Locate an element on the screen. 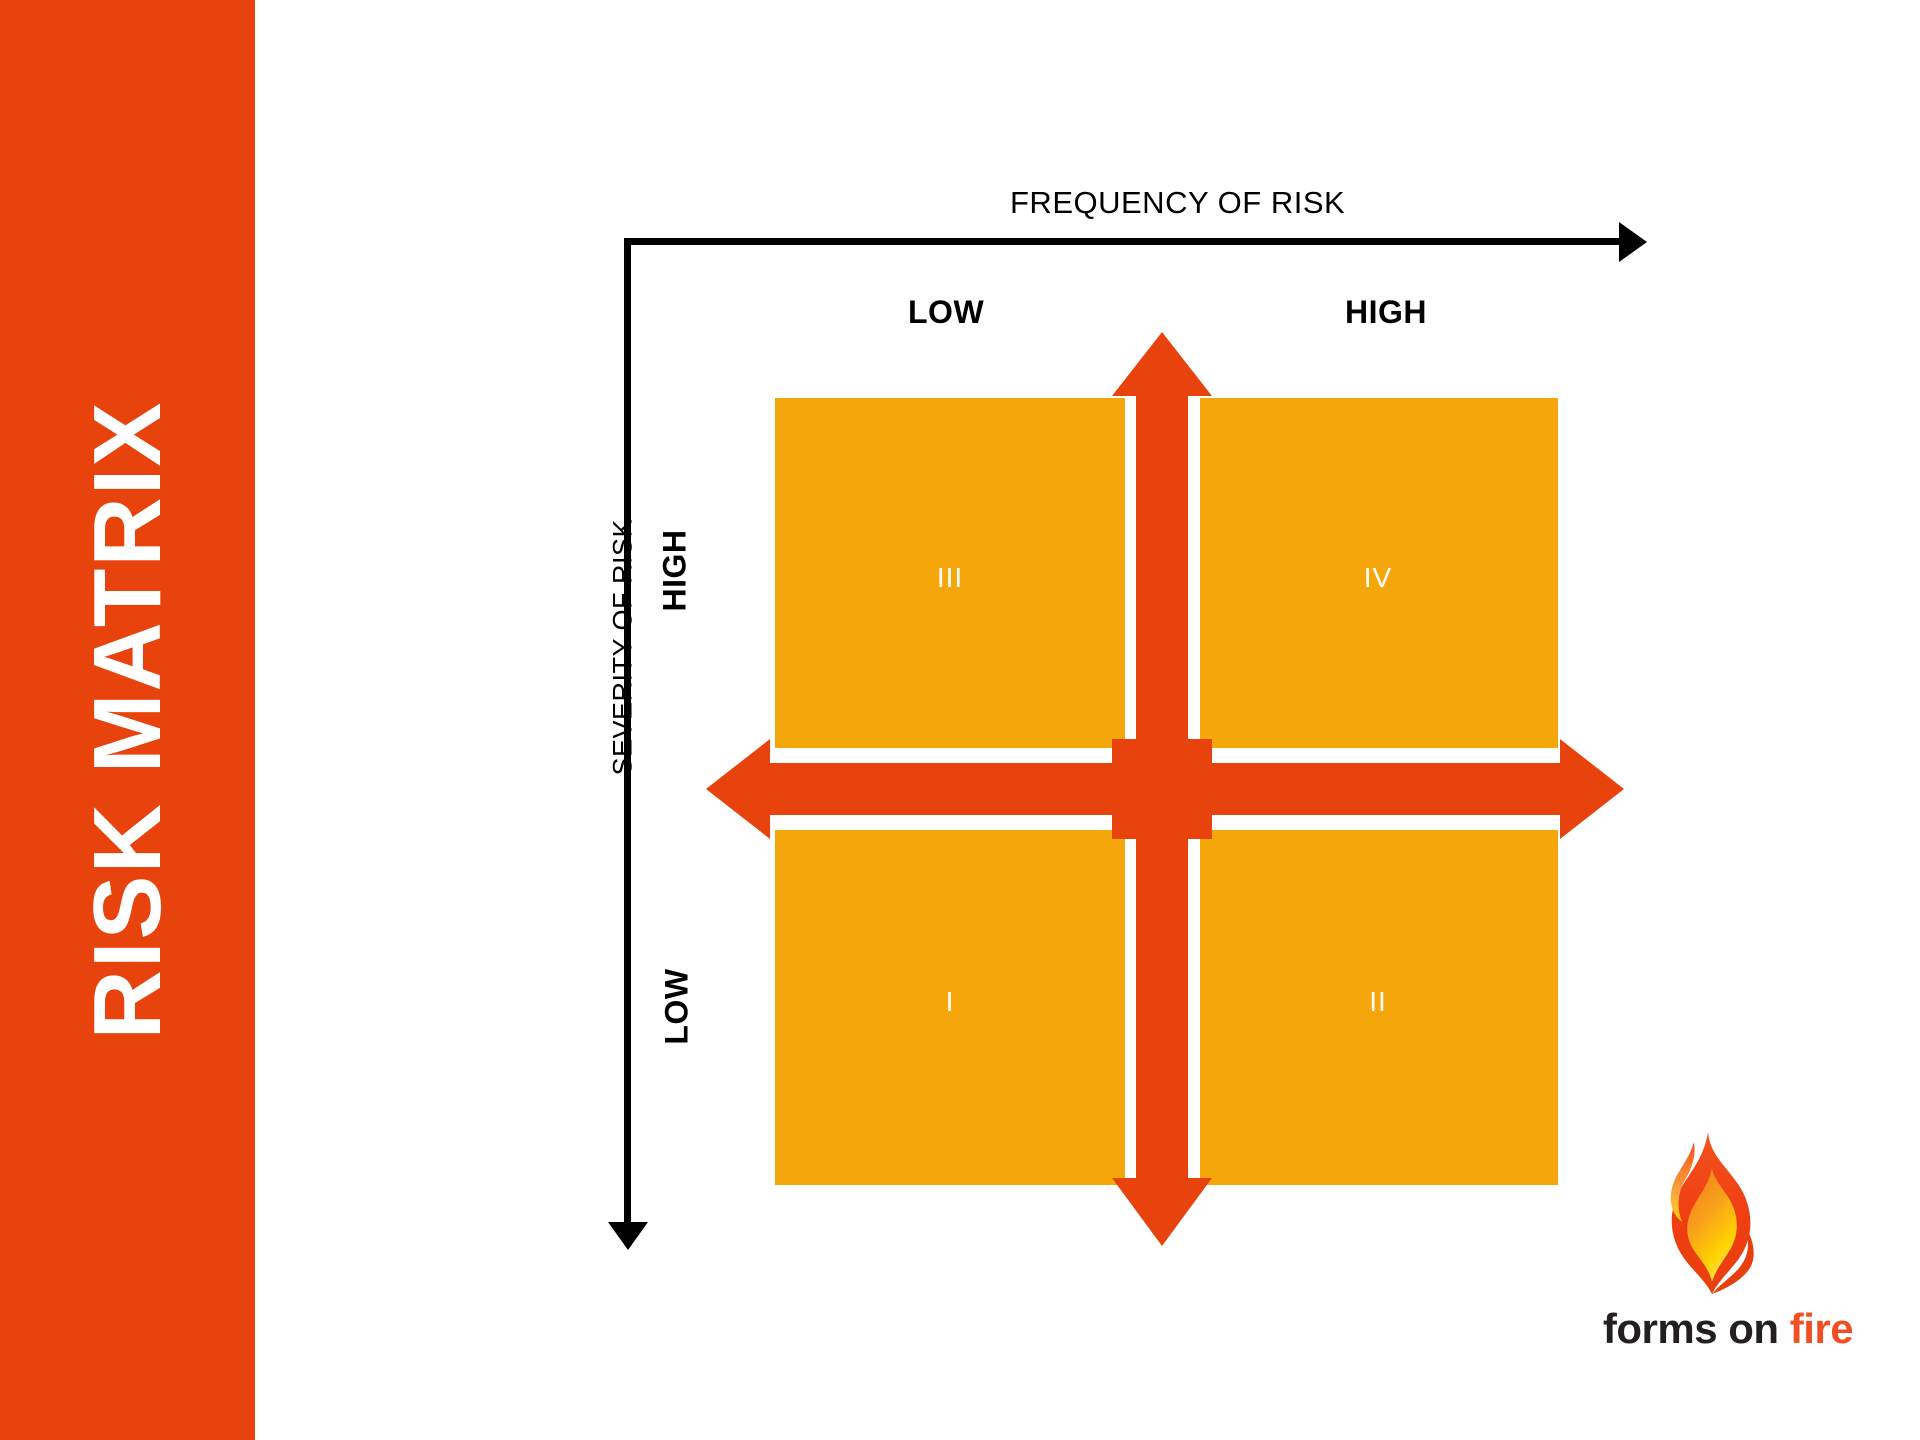  flame-icon is located at coordinates (1712, 1213).